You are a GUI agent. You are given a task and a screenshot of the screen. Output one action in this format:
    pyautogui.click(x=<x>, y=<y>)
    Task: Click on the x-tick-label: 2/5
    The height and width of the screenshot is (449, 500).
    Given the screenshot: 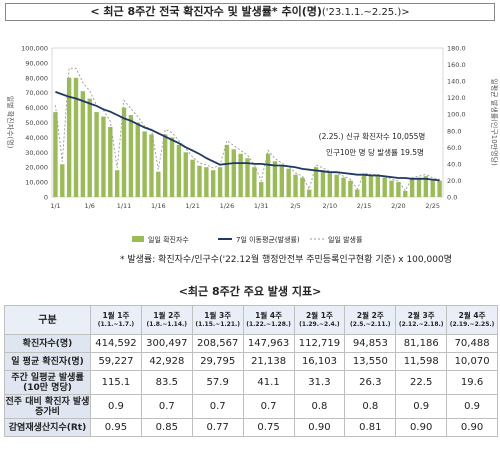 What is the action you would take?
    pyautogui.click(x=295, y=206)
    